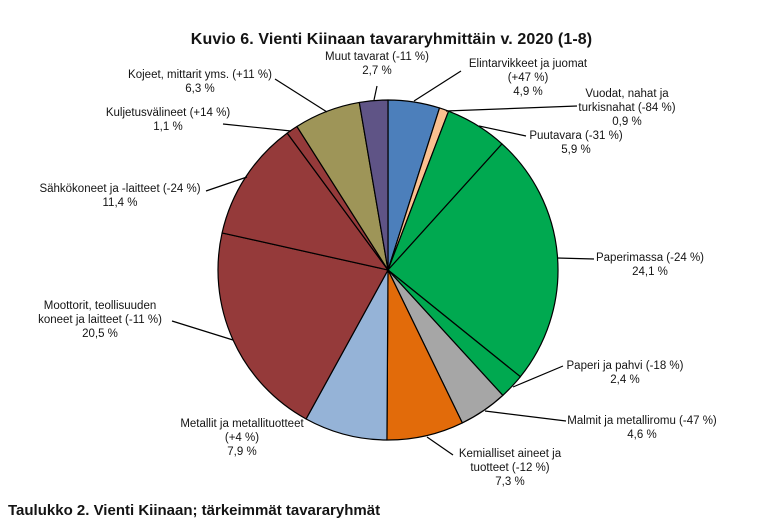 The image size is (783, 532). Describe the element at coordinates (303, 326) in the screenshot. I see `pie-slice-moottorit-teollisuuden-koneet-ja-laitteet` at that location.